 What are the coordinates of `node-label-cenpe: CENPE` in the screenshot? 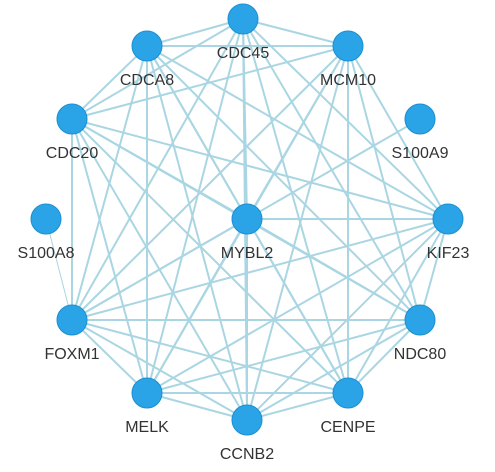 It's located at (347, 427).